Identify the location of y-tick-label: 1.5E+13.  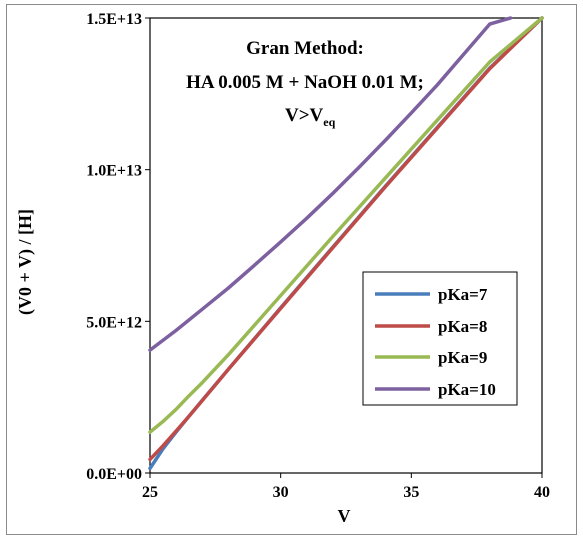
(114, 19).